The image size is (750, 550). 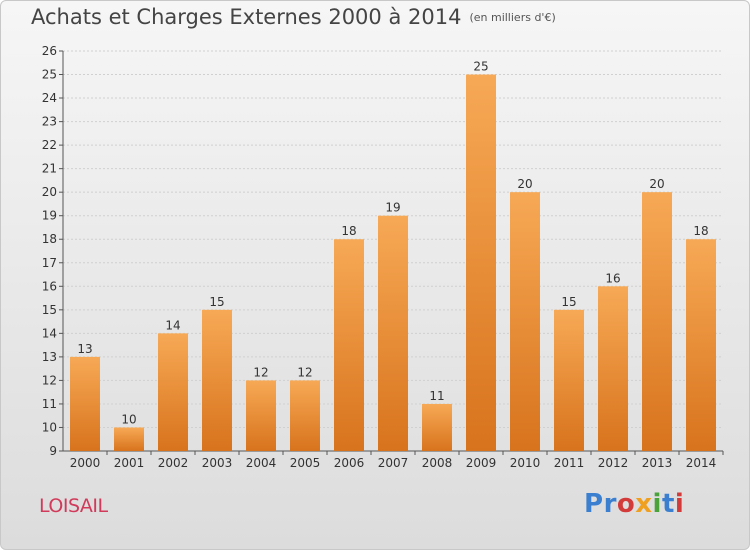 I want to click on x-tick-label: 2008, so click(x=437, y=463).